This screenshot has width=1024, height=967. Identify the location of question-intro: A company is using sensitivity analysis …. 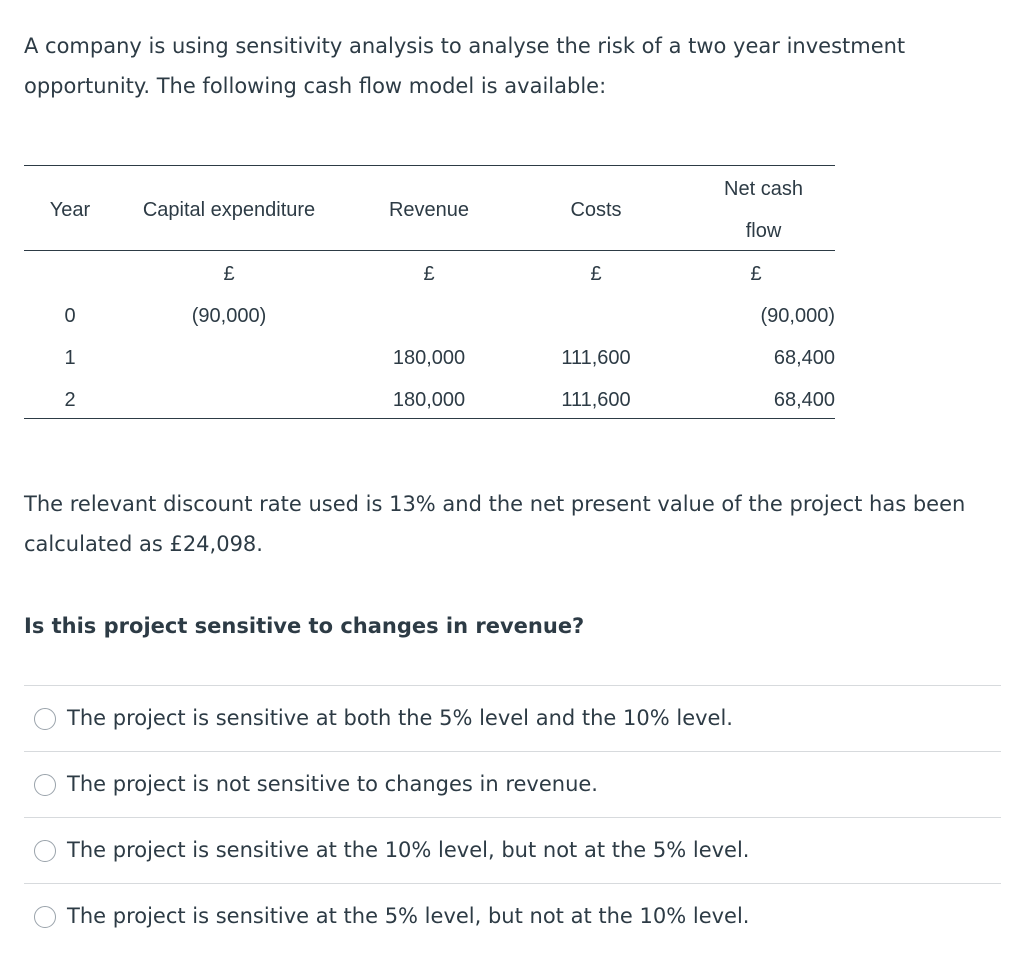
(465, 66).